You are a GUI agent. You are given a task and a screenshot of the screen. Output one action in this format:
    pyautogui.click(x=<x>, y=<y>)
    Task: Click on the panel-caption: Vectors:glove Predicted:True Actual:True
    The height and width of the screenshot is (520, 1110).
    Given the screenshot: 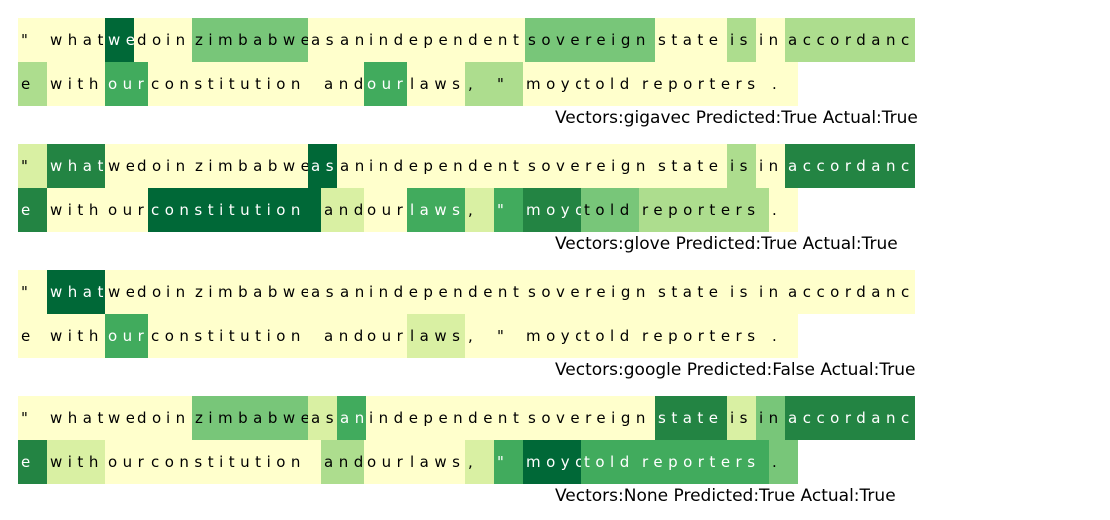 What is the action you would take?
    pyautogui.click(x=726, y=244)
    